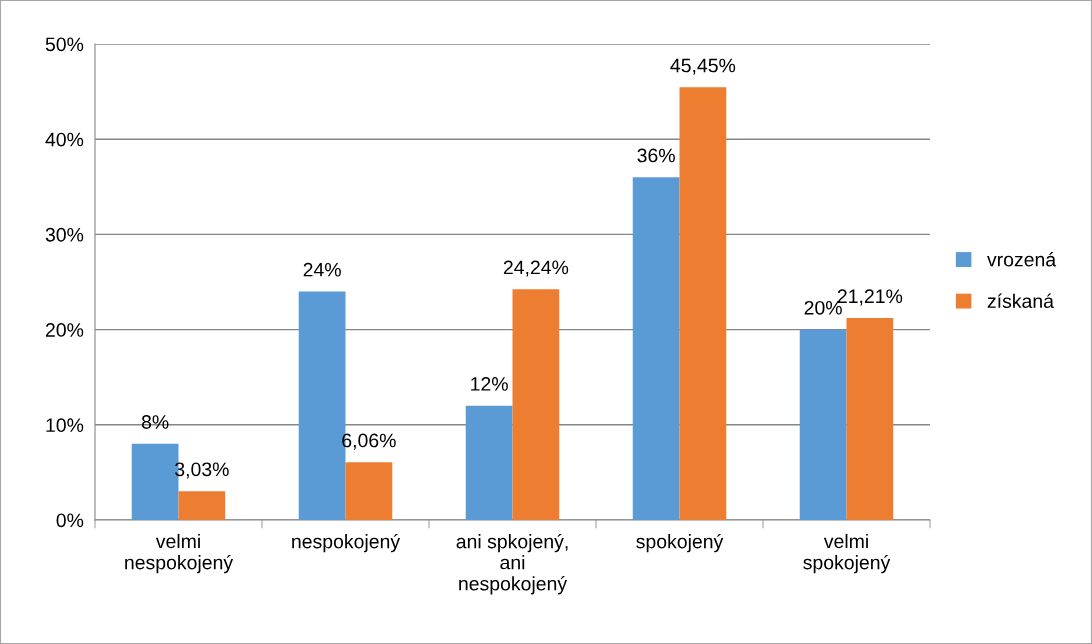 Image resolution: width=1092 pixels, height=644 pixels. I want to click on legend-label: získaná, so click(1020, 301).